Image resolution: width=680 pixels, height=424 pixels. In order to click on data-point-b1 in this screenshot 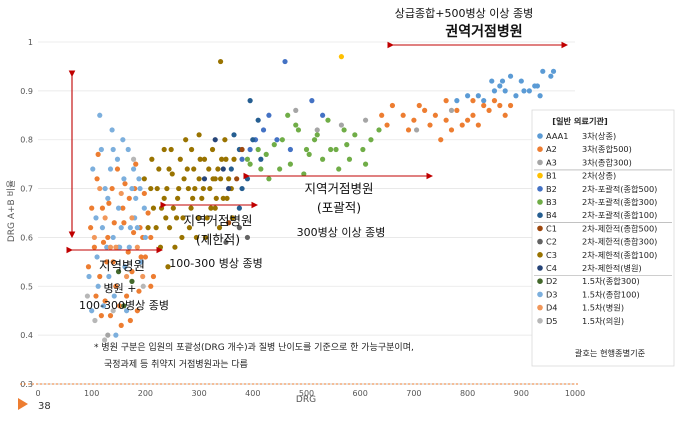, I will do `click(341, 57)`.